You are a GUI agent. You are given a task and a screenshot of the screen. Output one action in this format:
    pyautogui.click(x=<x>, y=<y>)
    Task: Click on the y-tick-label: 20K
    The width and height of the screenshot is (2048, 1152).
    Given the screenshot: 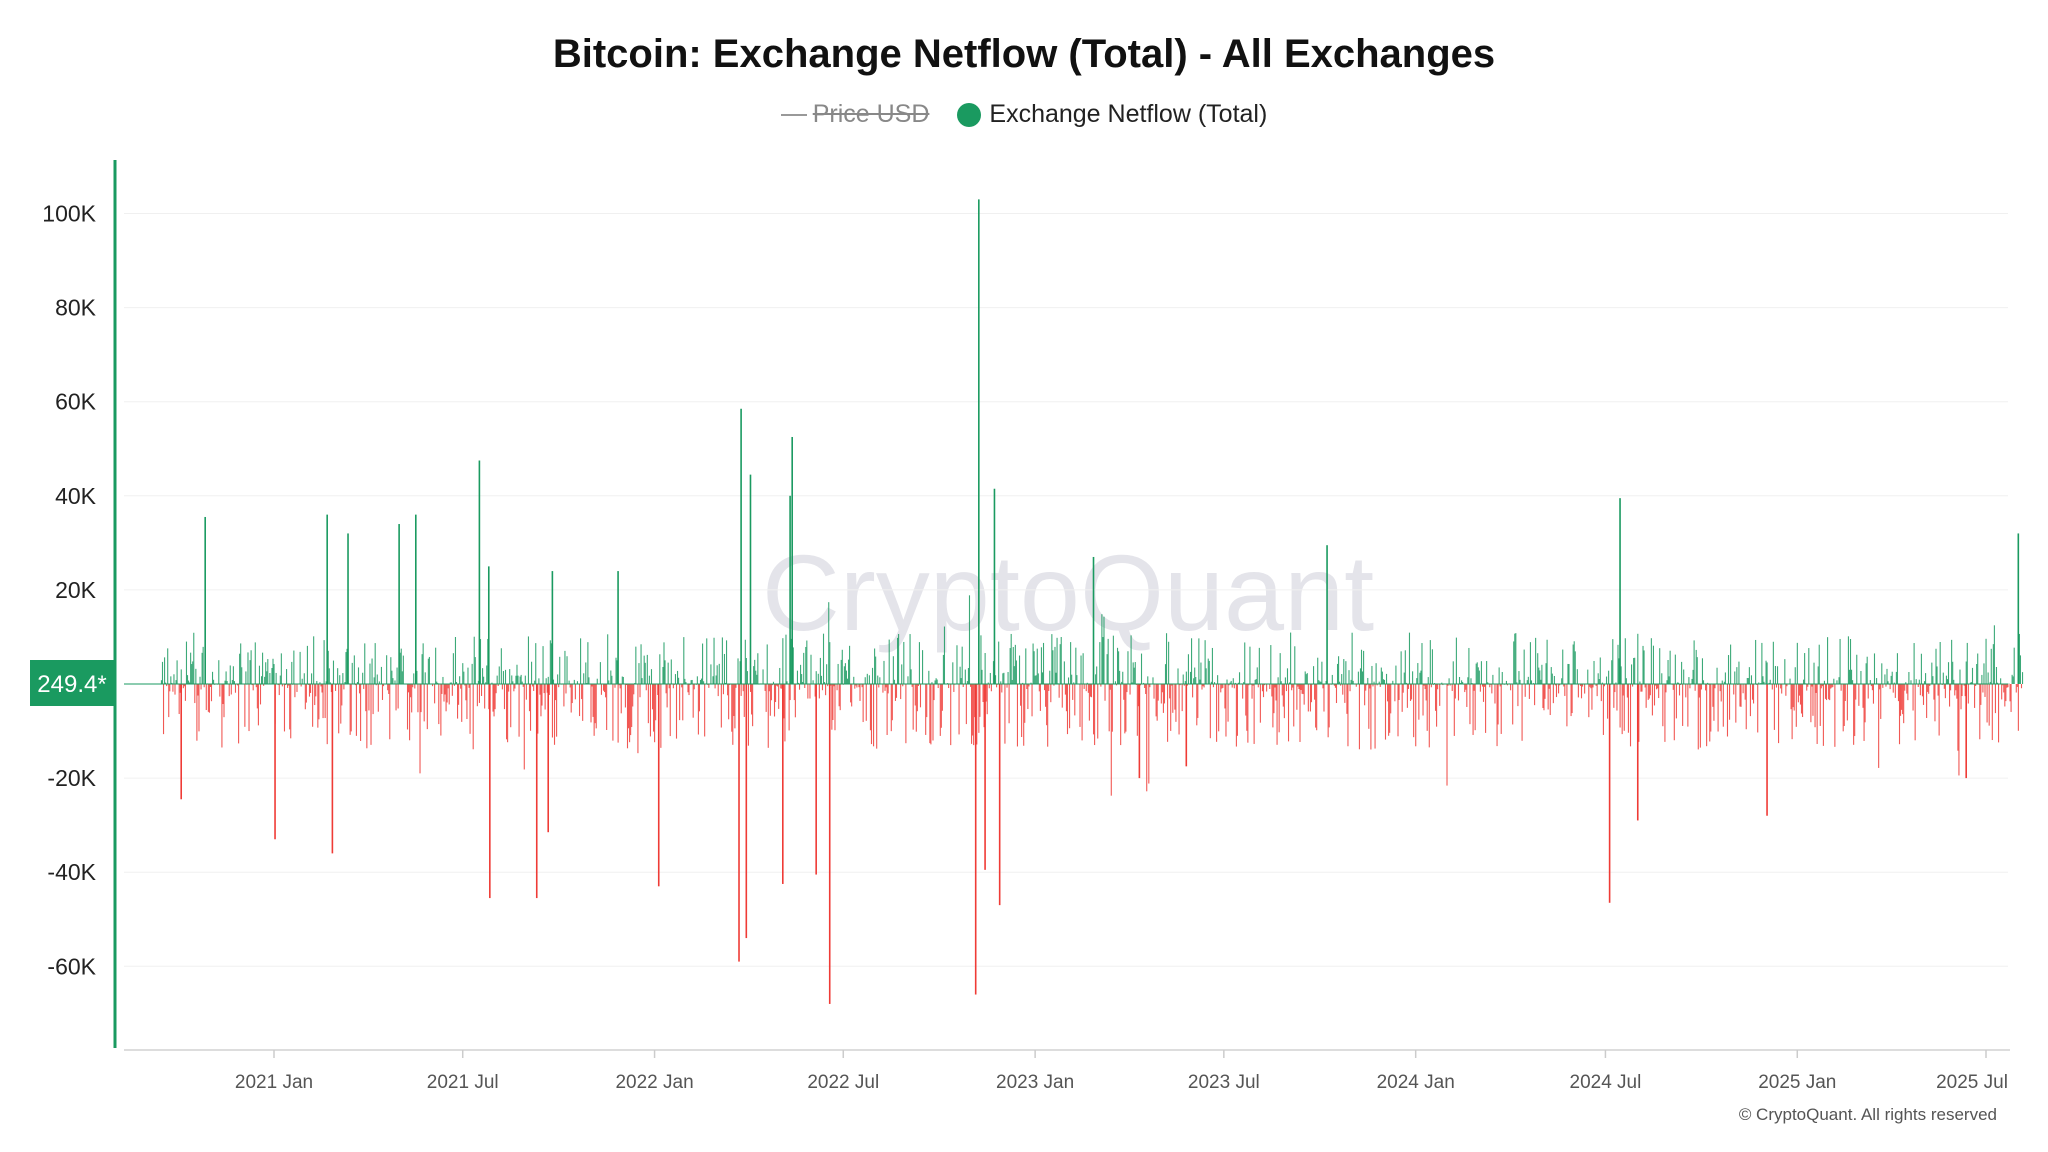 What is the action you would take?
    pyautogui.click(x=76, y=590)
    